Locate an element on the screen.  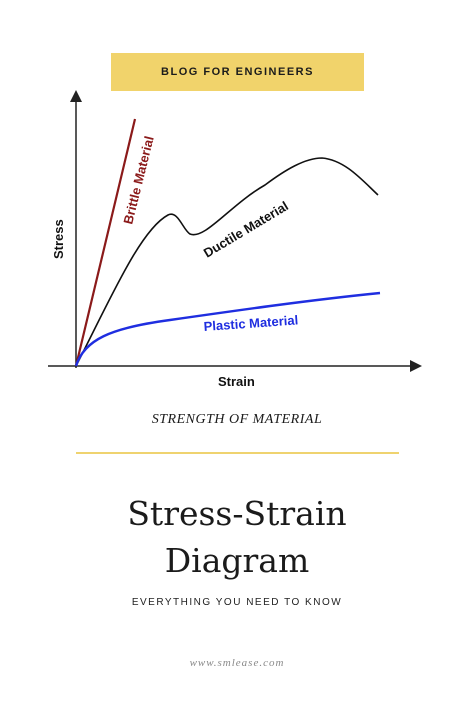
blog-banner: BLOG FOR ENGINEERS is located at coordinates (237, 72).